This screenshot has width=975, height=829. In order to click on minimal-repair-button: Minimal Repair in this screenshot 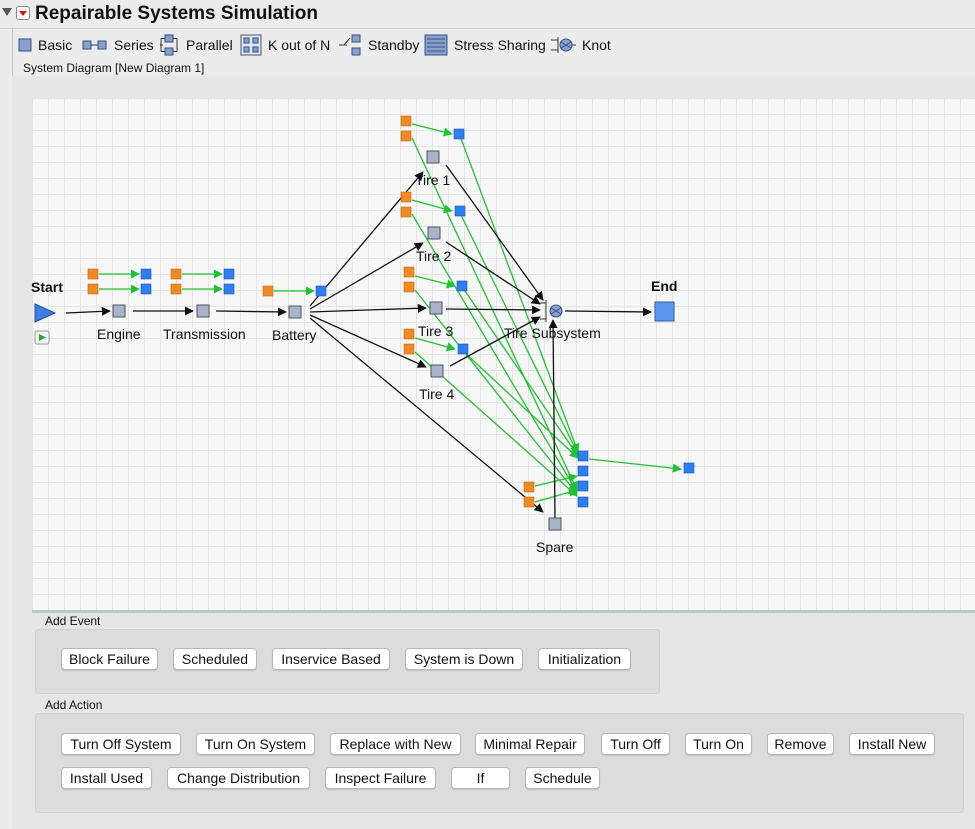, I will do `click(530, 744)`.